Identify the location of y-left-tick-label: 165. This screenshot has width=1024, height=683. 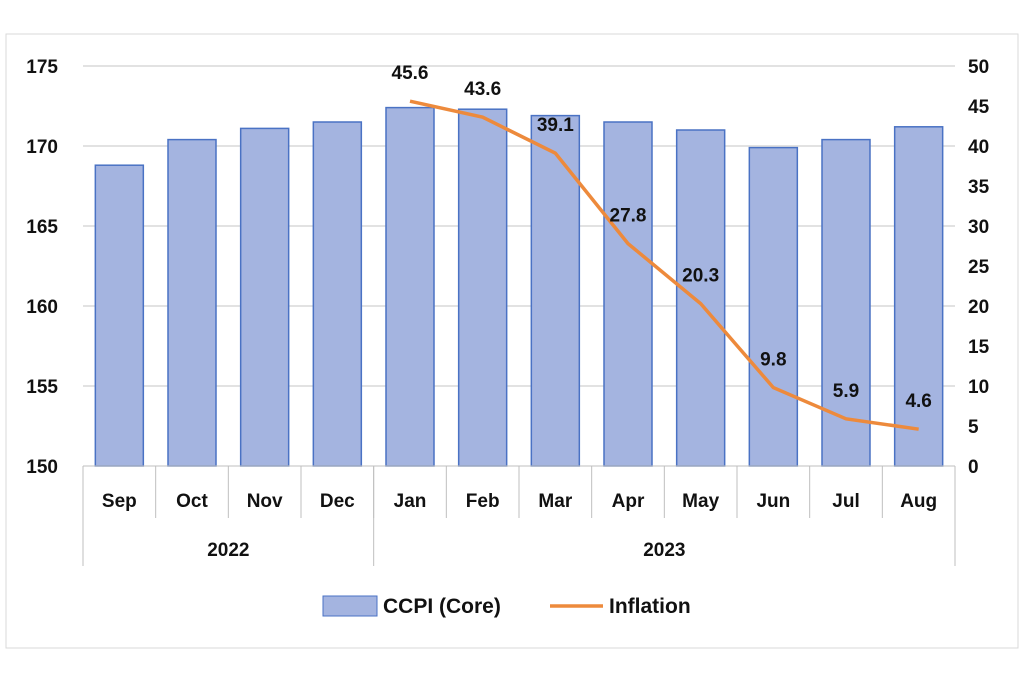
(42, 227).